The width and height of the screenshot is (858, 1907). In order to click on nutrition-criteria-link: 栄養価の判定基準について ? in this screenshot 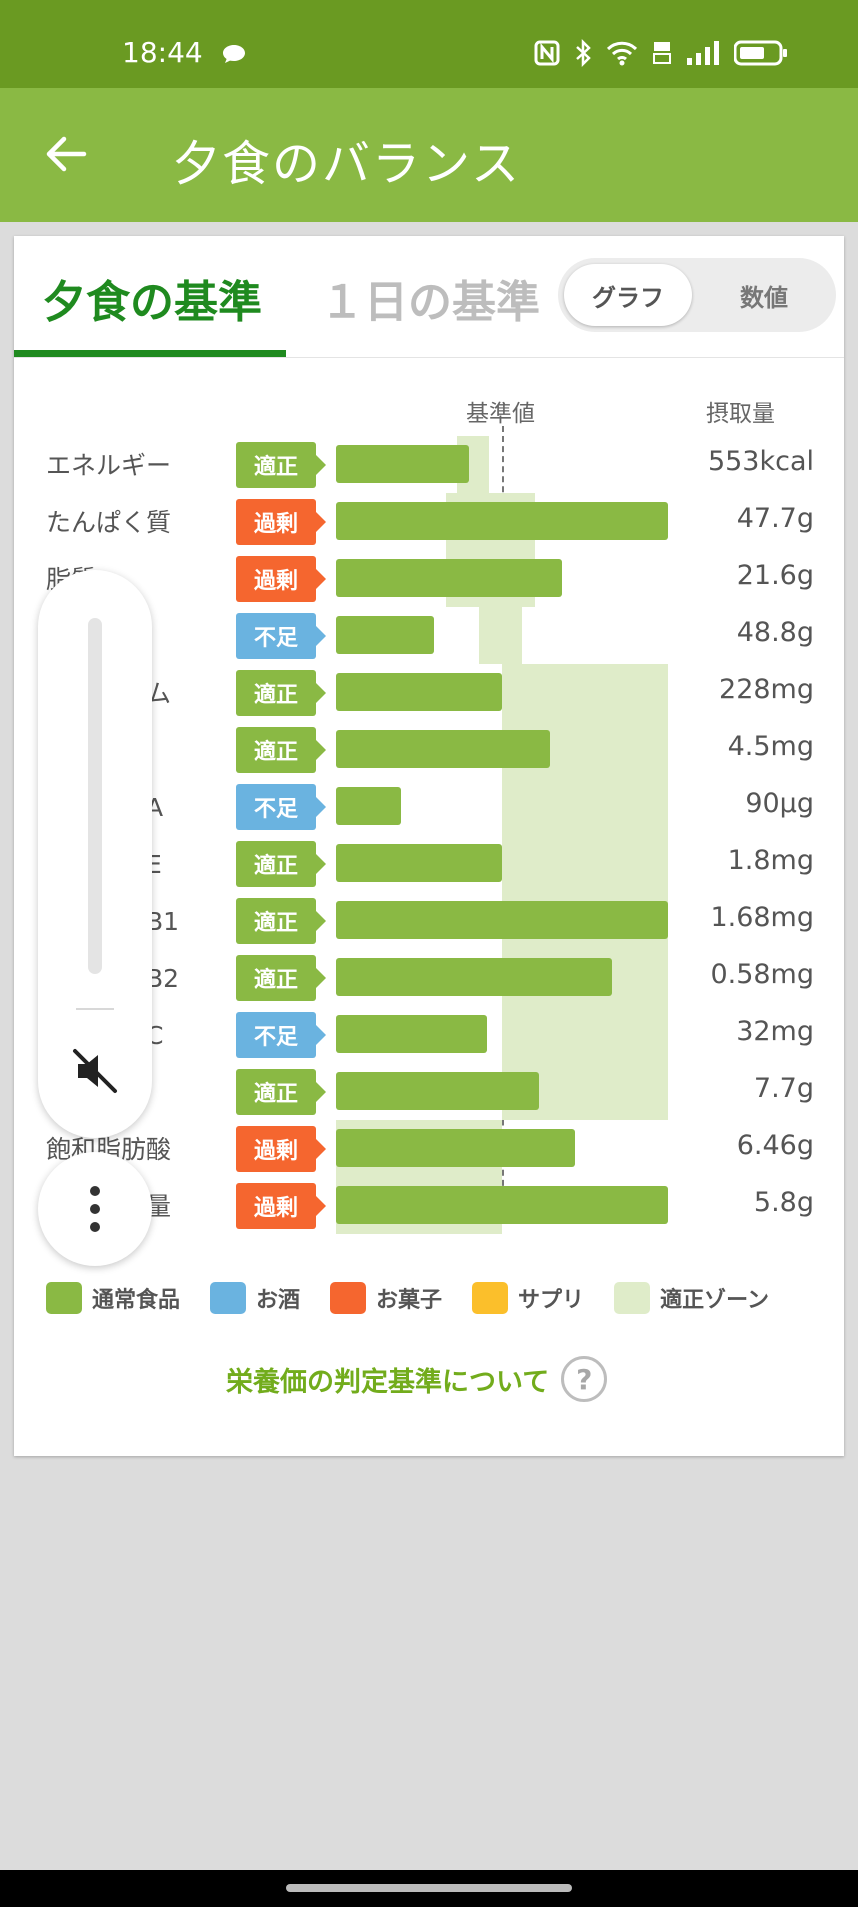, I will do `click(417, 1379)`.